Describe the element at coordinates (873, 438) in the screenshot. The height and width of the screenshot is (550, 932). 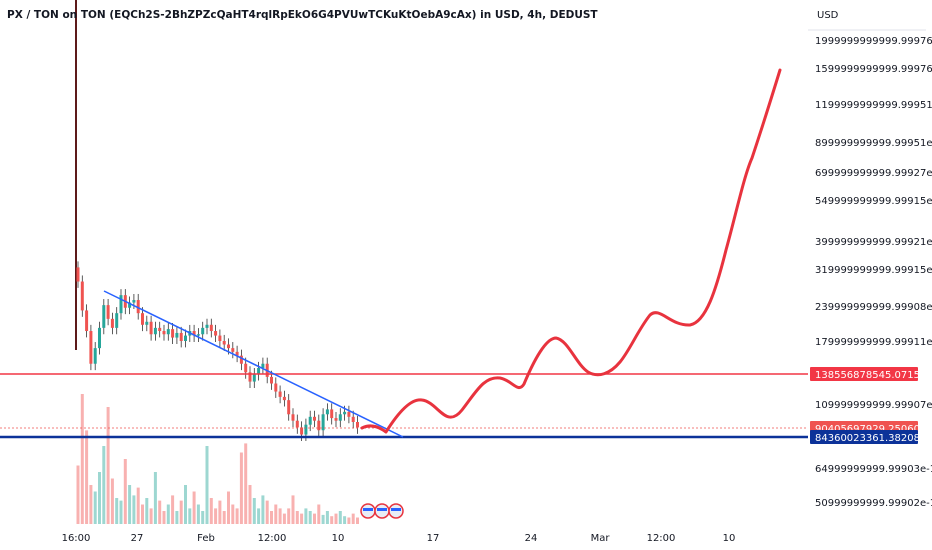
I see `support-price-tag-label: 84360023361.38208e-12` at that location.